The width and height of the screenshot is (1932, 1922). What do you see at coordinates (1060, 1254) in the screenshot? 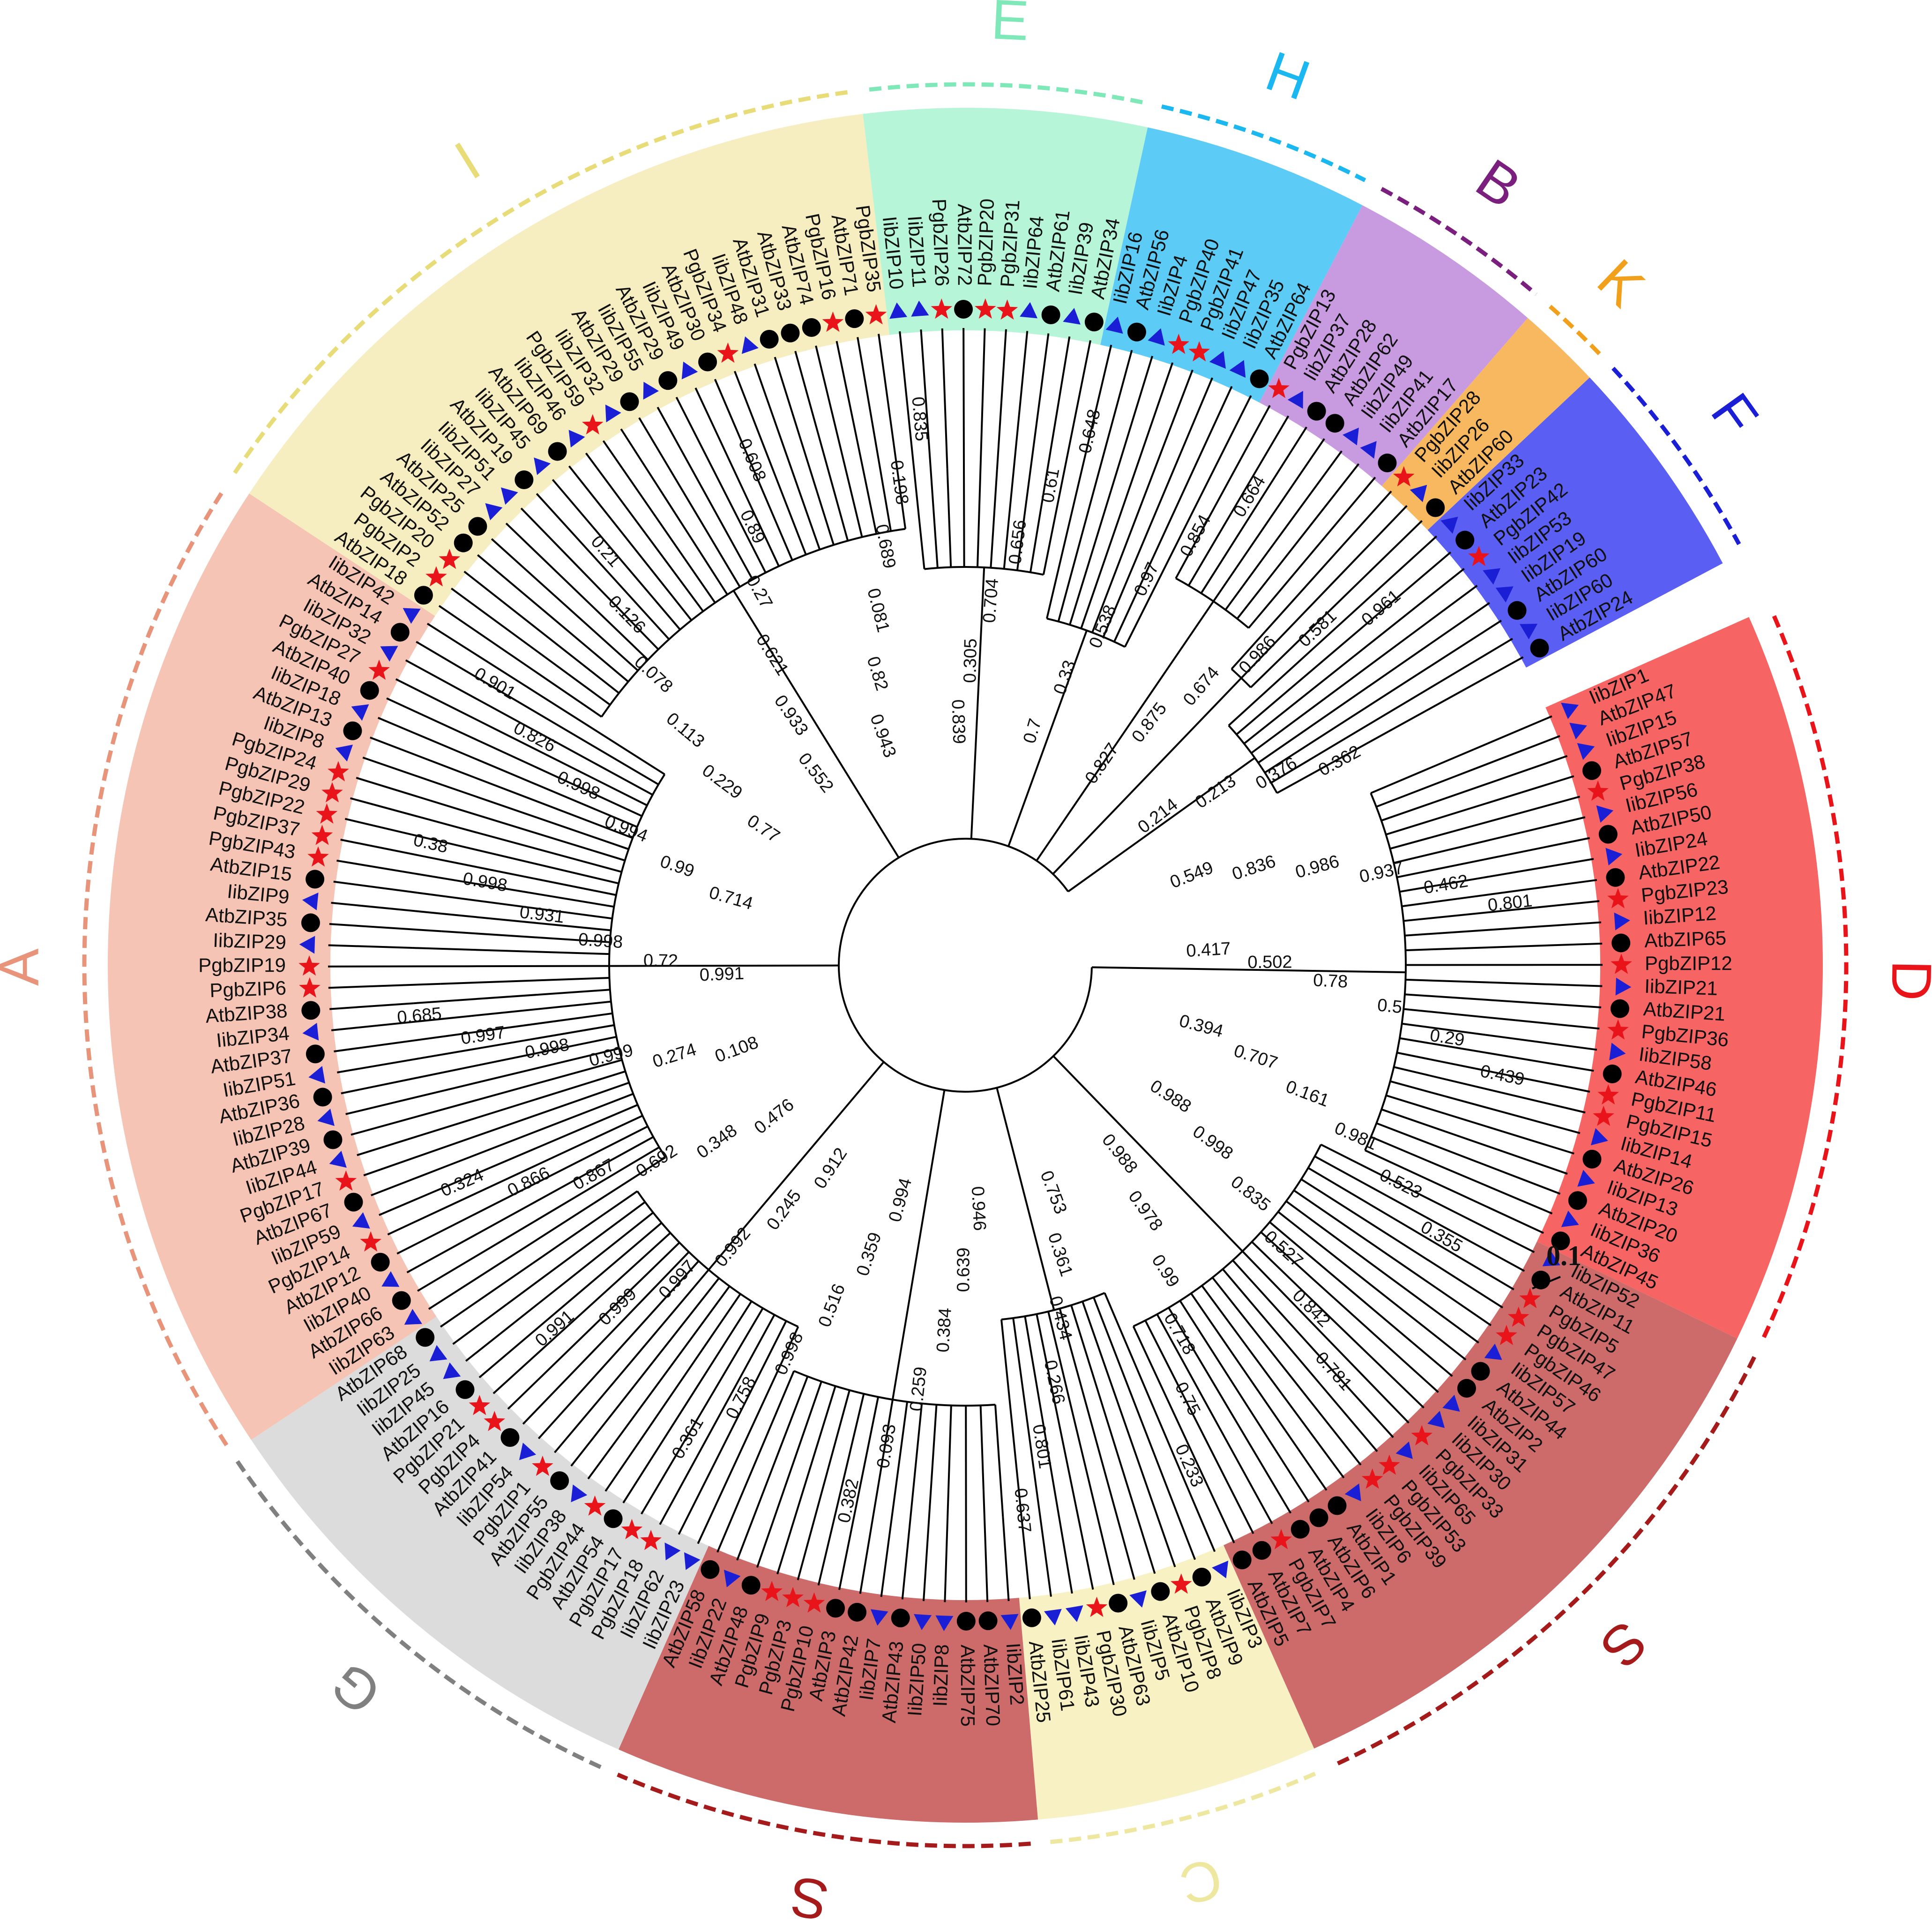
I see `bootstrap-value: 0.361` at bounding box center [1060, 1254].